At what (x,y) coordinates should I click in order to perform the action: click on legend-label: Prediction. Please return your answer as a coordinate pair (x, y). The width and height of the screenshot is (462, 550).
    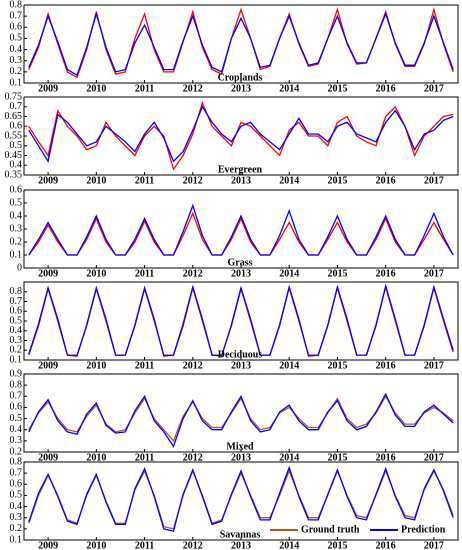
    Looking at the image, I should click on (423, 529).